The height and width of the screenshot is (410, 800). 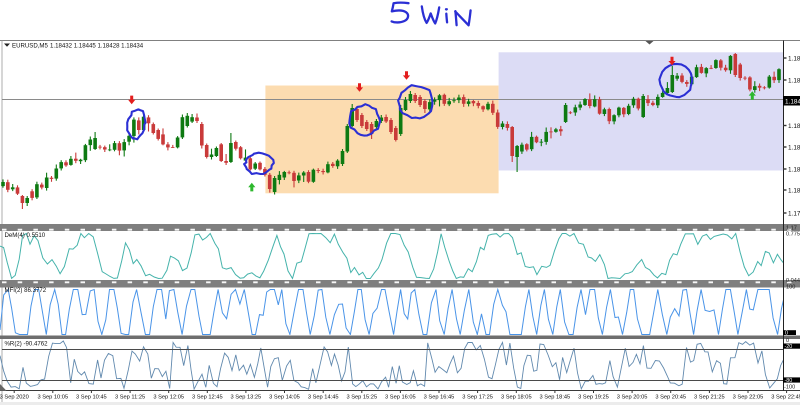 I want to click on svg-text: 3 Sep 12:05, so click(x=168, y=398).